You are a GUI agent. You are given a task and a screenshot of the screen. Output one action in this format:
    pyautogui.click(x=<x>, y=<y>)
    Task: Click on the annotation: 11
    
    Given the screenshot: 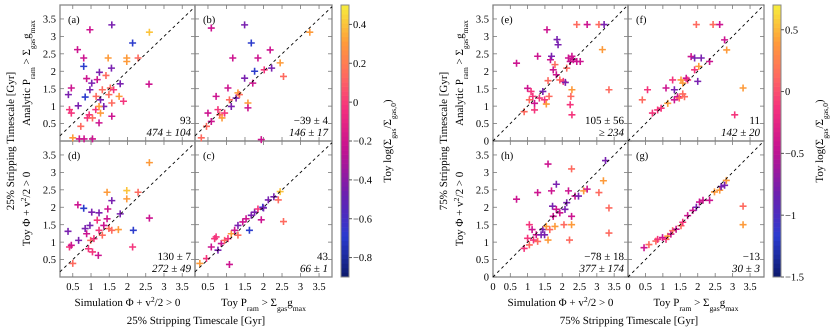 What is the action you would take?
    pyautogui.click(x=754, y=121)
    